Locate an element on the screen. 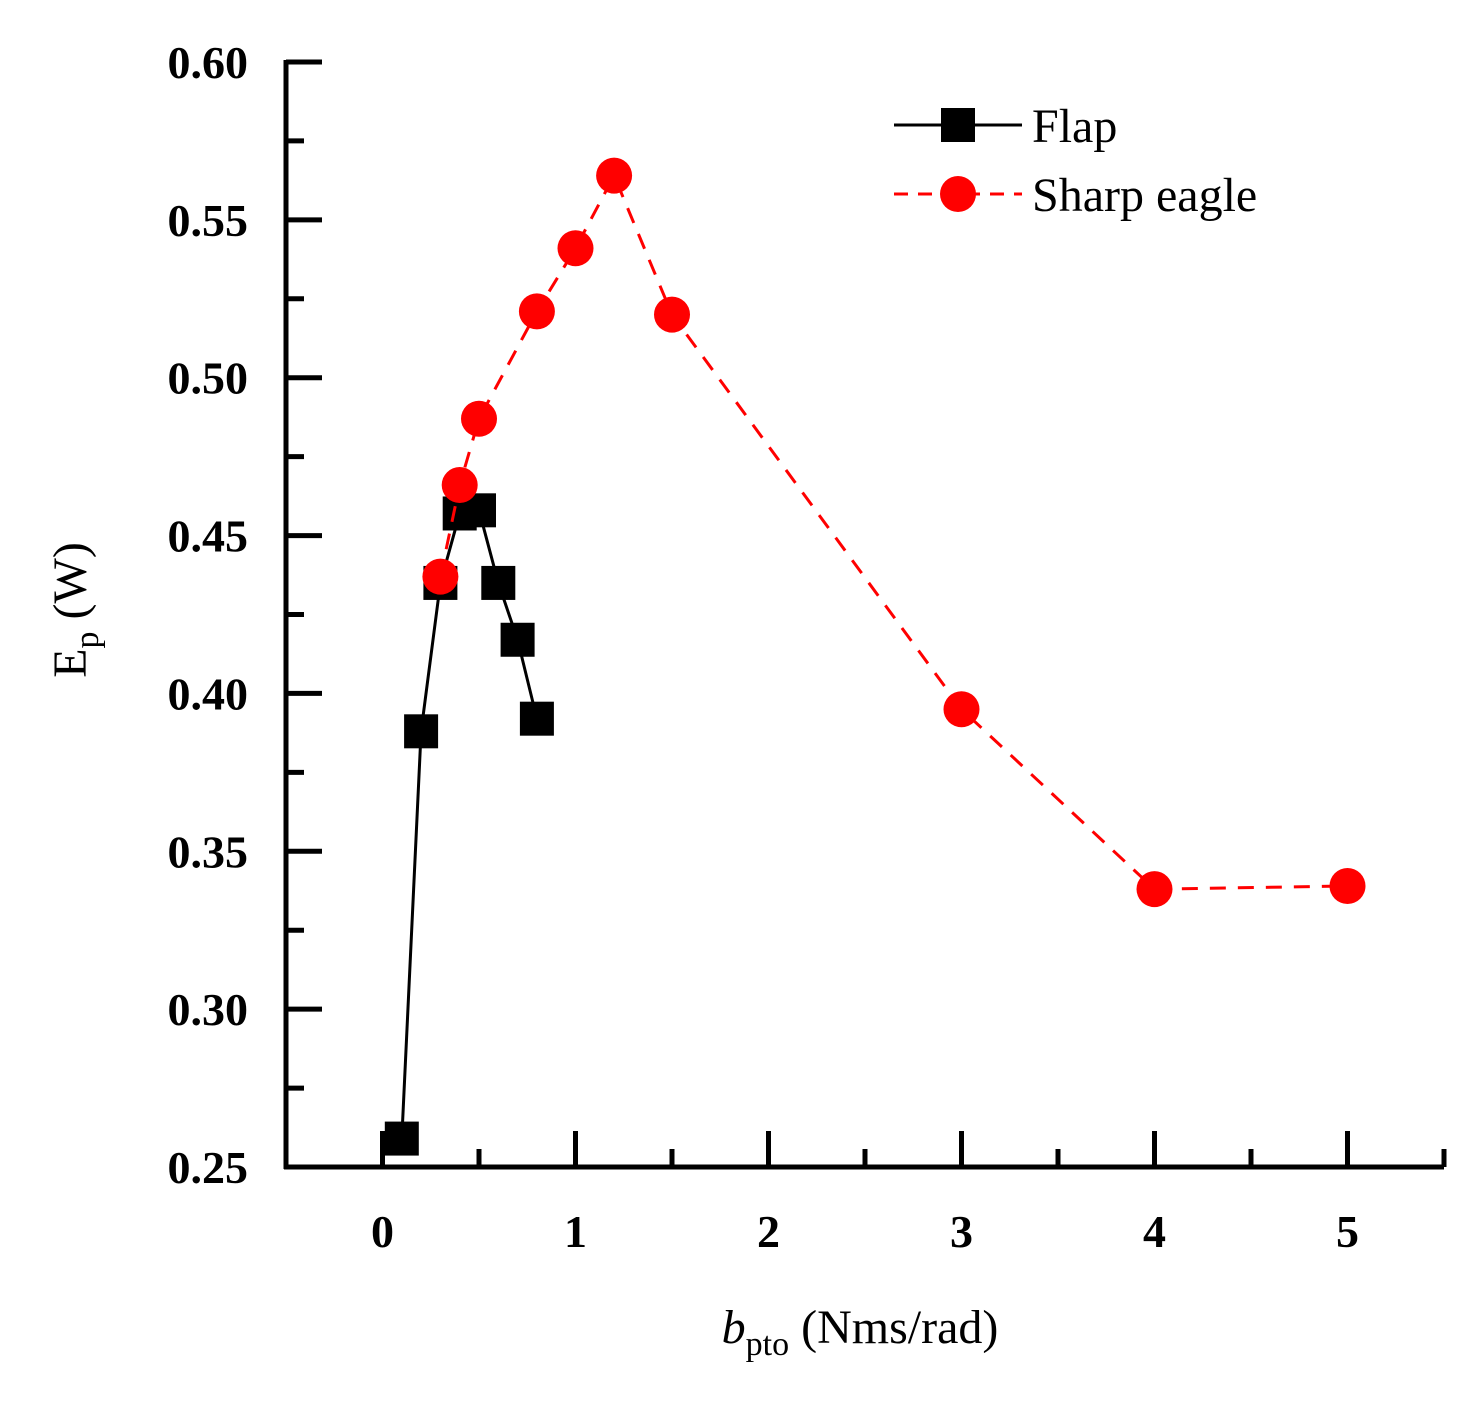 The image size is (1476, 1401). x-tick-label: 5 is located at coordinates (1347, 1231).